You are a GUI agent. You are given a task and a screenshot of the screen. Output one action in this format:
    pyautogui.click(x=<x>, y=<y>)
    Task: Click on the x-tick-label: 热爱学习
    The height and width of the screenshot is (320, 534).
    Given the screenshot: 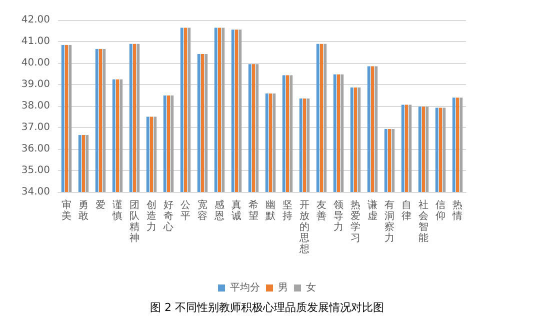 What is the action you would take?
    pyautogui.click(x=355, y=222)
    